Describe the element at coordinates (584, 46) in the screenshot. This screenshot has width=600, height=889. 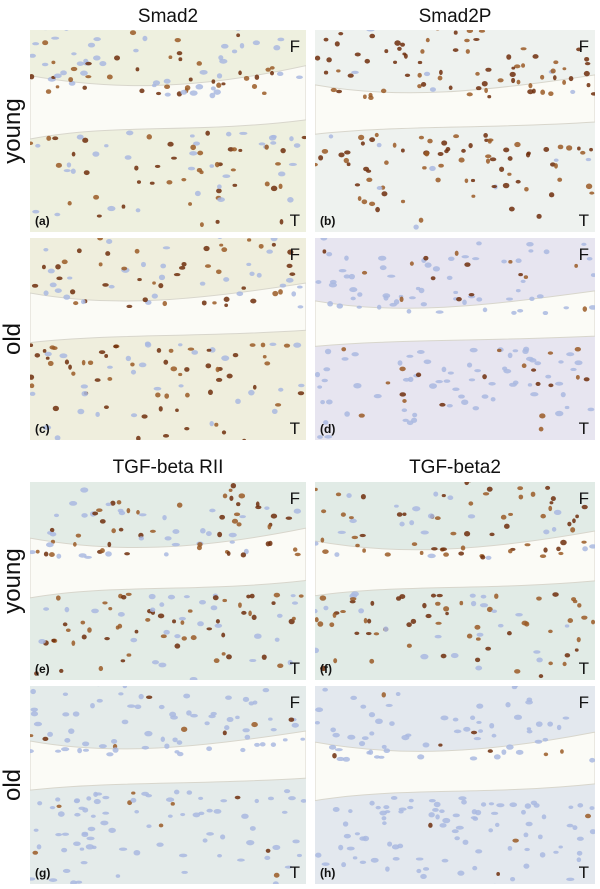
I see `femur-label: F` at that location.